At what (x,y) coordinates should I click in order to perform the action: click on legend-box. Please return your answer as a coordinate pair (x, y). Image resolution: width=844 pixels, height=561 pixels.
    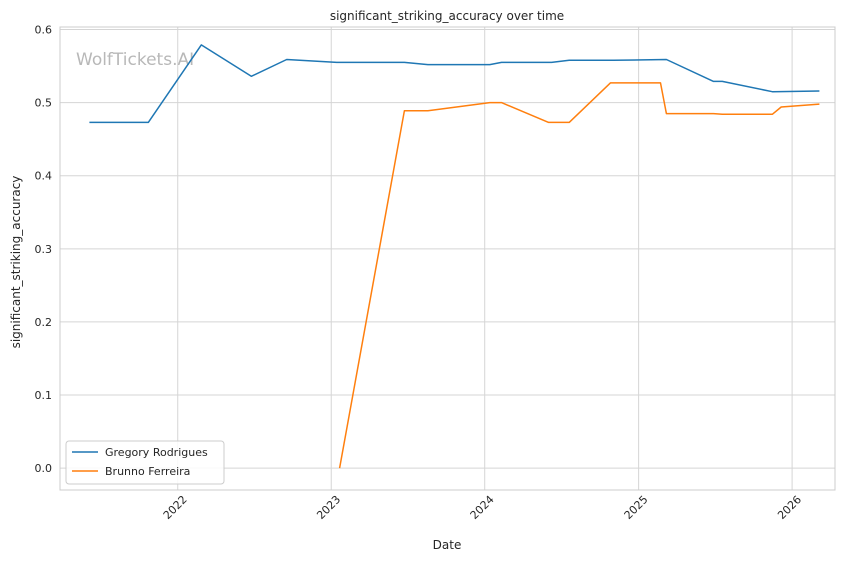
    Looking at the image, I should click on (145, 462).